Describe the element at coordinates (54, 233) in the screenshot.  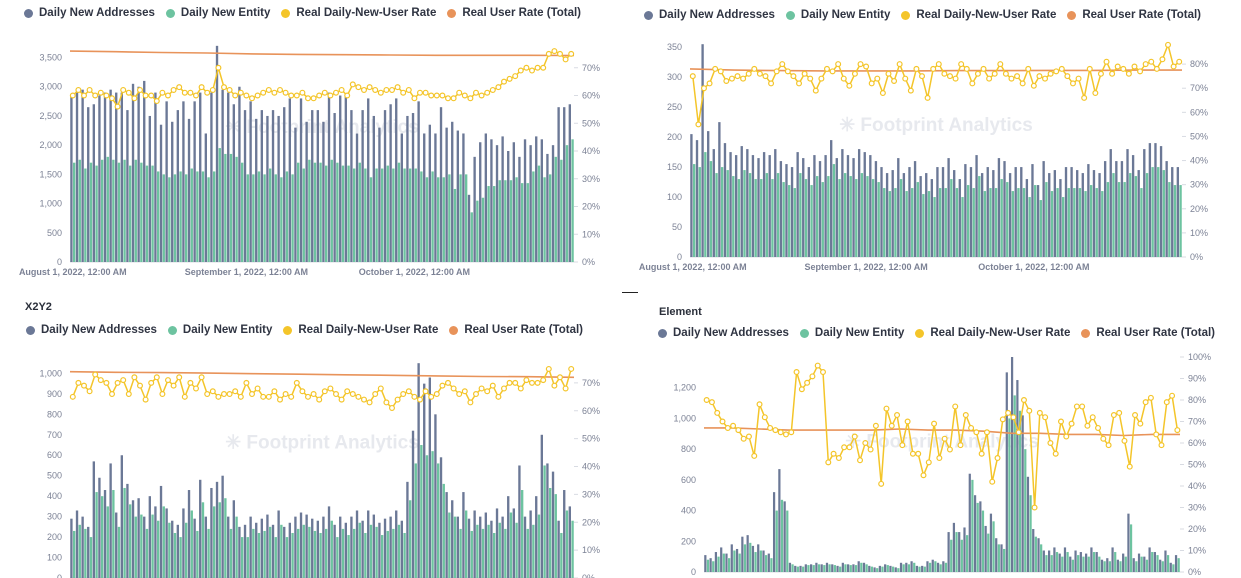
I see `y-left-tick-label: 500` at that location.